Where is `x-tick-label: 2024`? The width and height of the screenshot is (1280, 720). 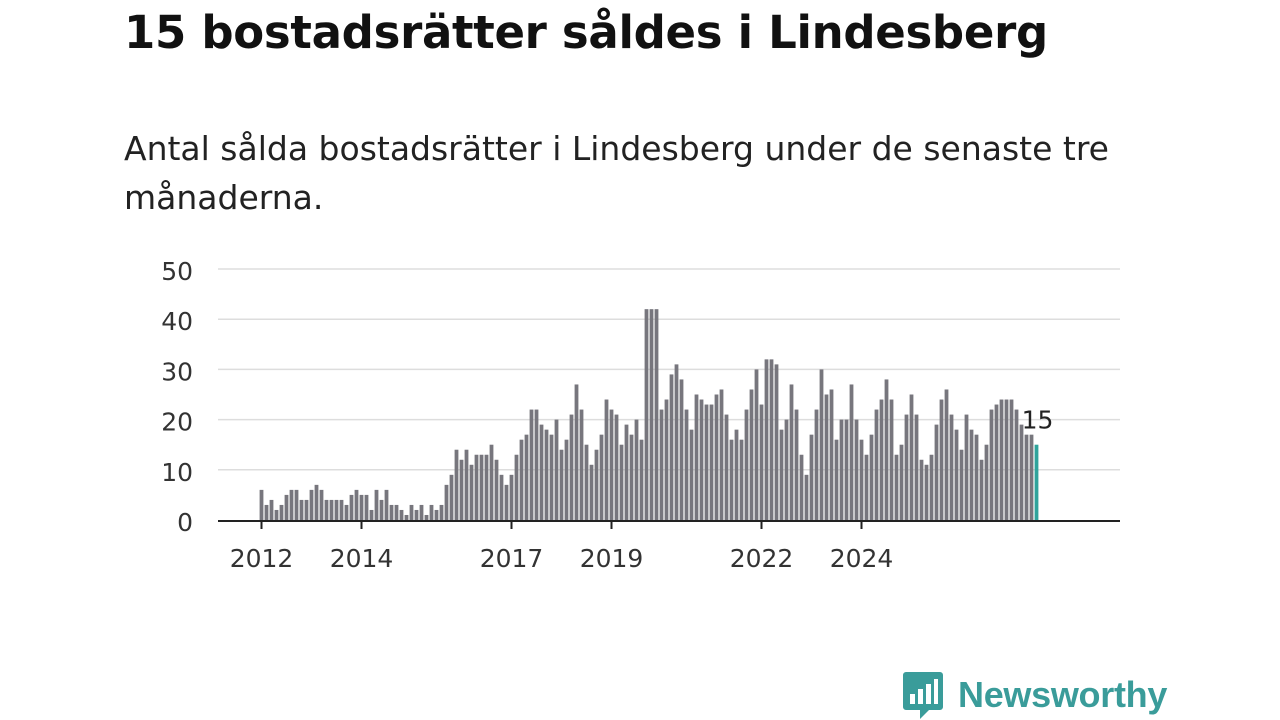 x-tick-label: 2024 is located at coordinates (862, 558).